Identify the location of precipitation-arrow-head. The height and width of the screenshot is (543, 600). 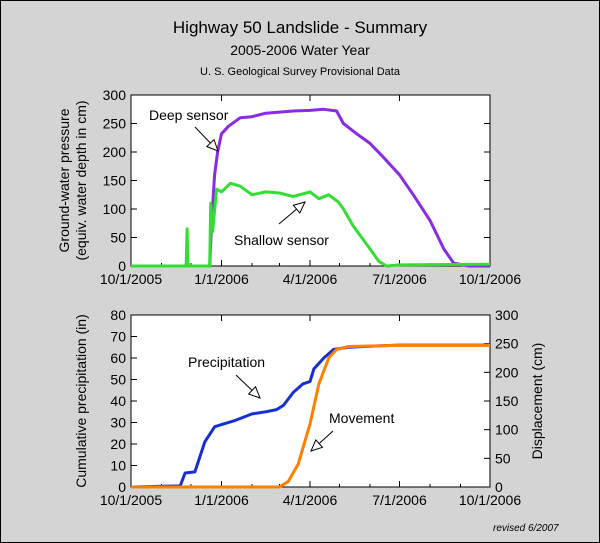
(254, 392).